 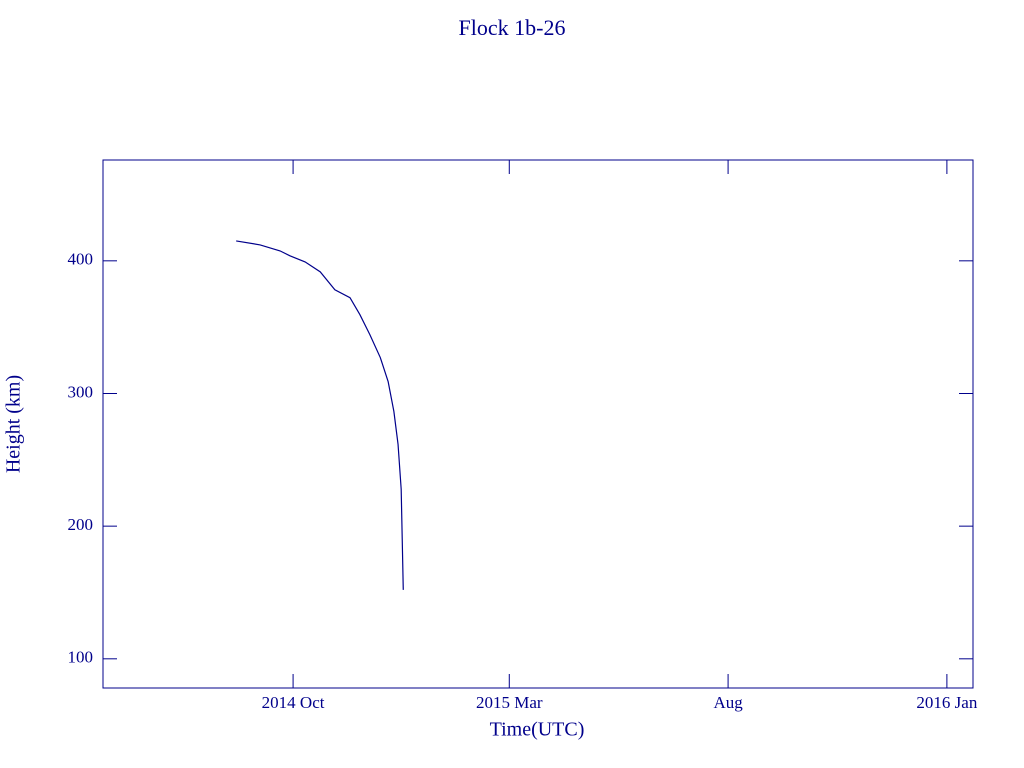 I want to click on y-axis-label: Height (km), so click(x=14, y=424).